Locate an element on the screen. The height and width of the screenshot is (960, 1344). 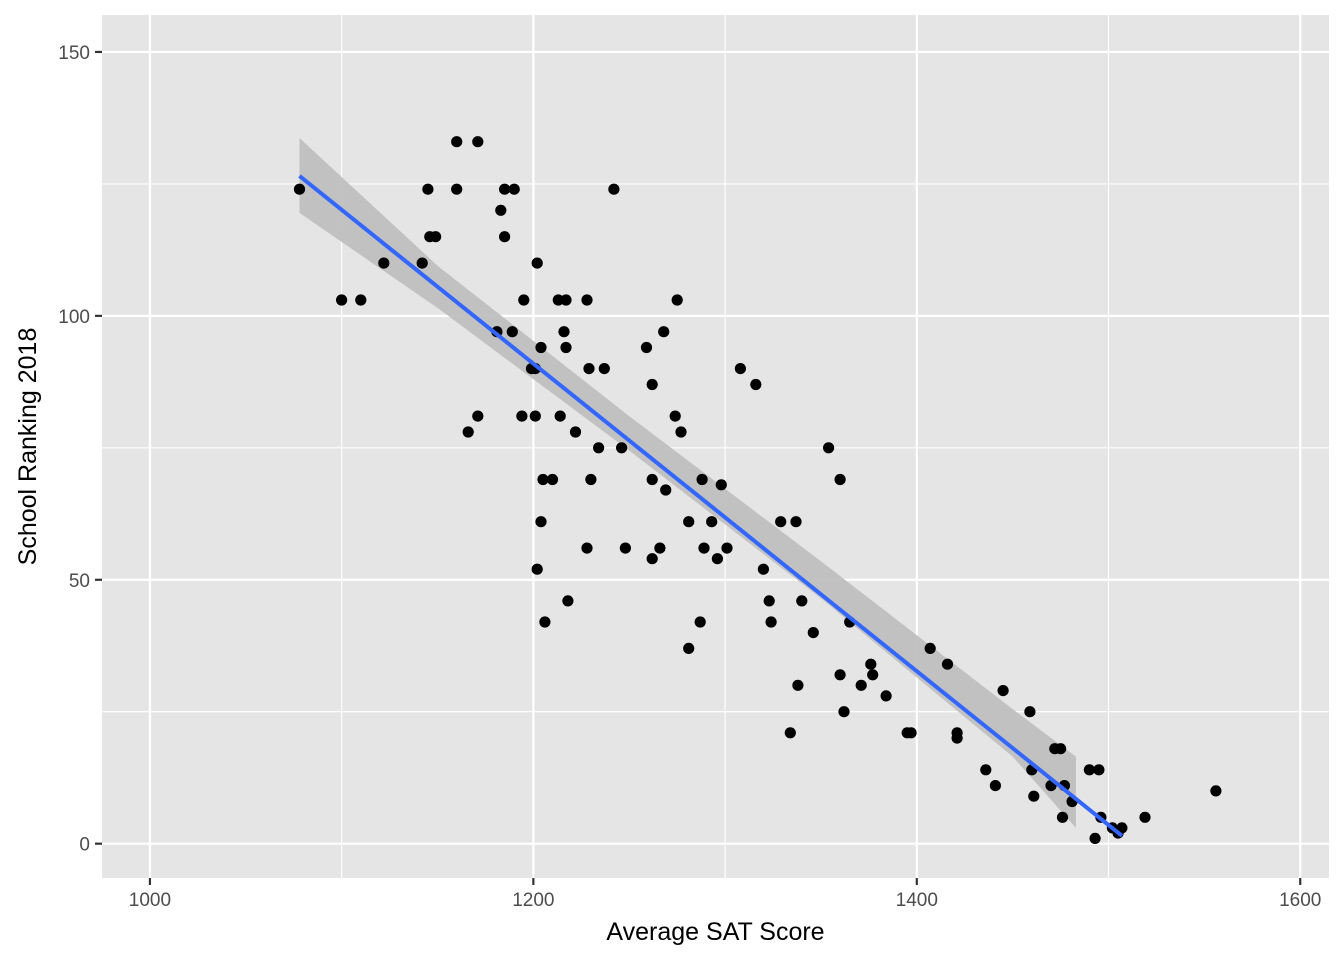
x-axis-title: Average SAT Score is located at coordinates (715, 932).